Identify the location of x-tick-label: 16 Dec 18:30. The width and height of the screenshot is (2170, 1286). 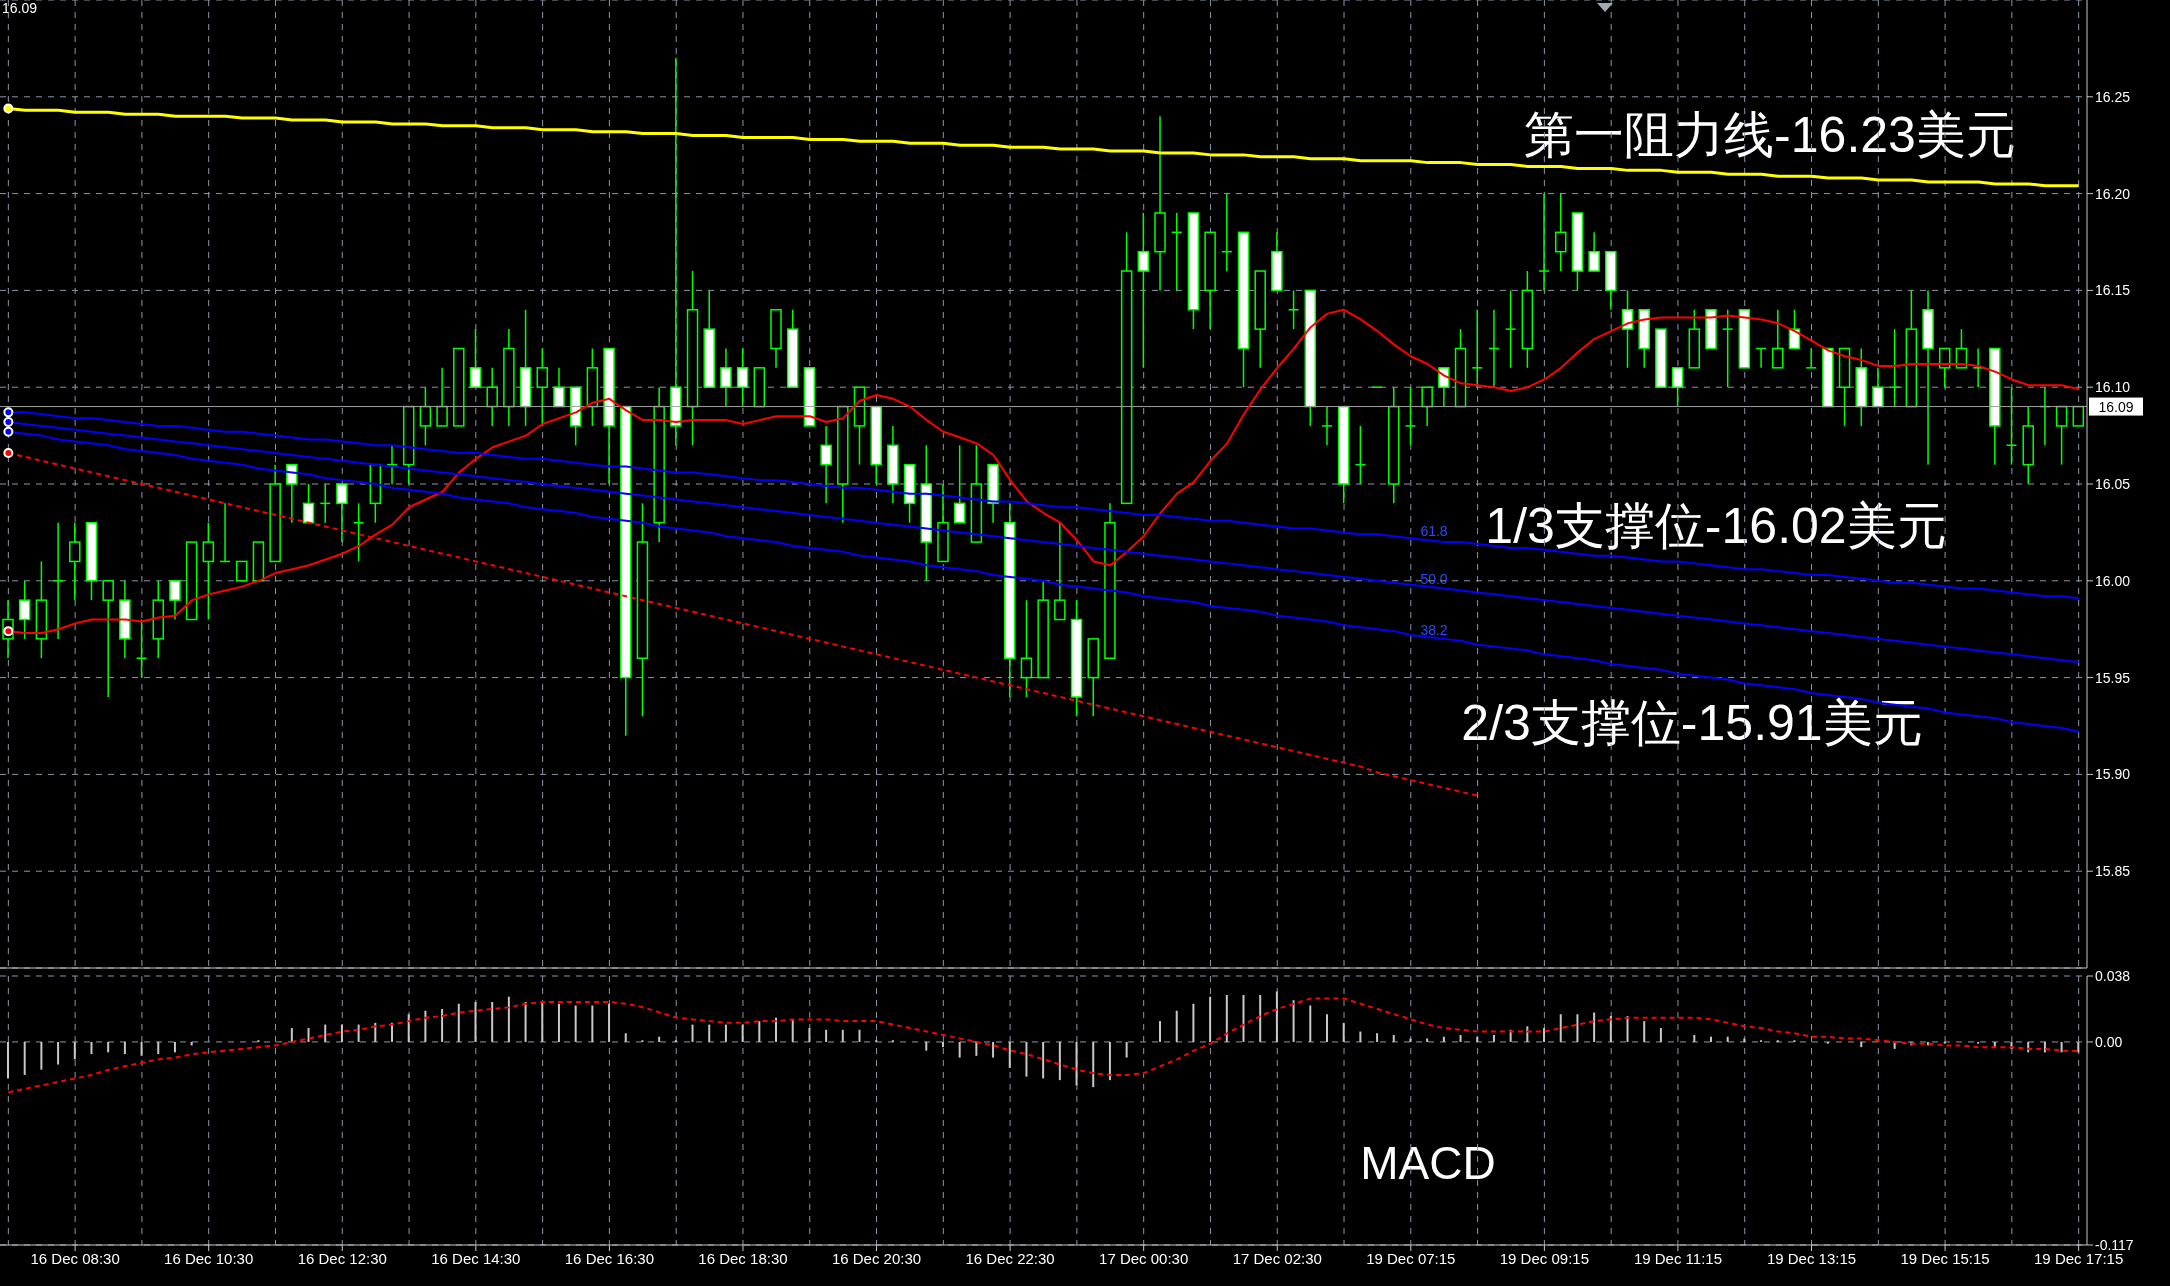
(743, 1258).